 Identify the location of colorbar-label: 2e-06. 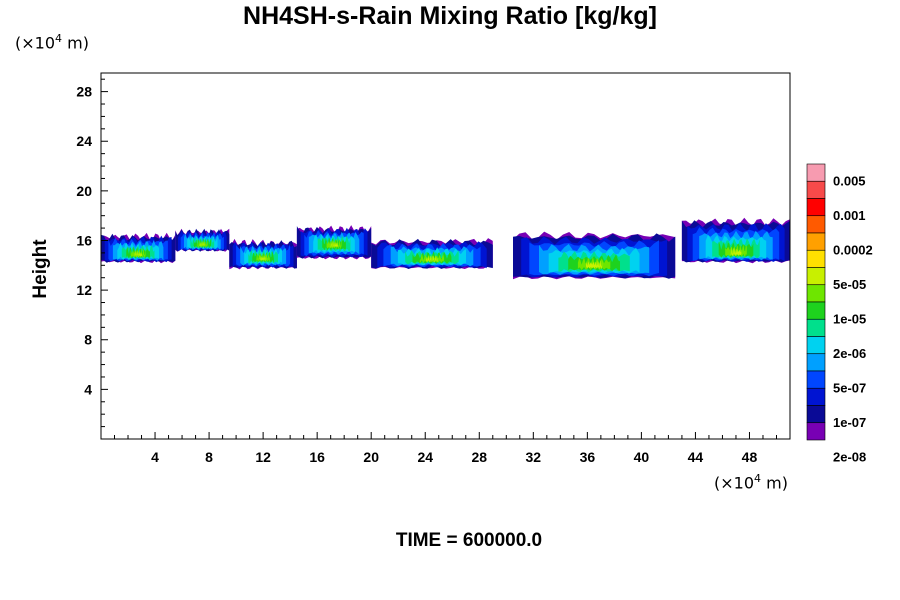
(849, 353).